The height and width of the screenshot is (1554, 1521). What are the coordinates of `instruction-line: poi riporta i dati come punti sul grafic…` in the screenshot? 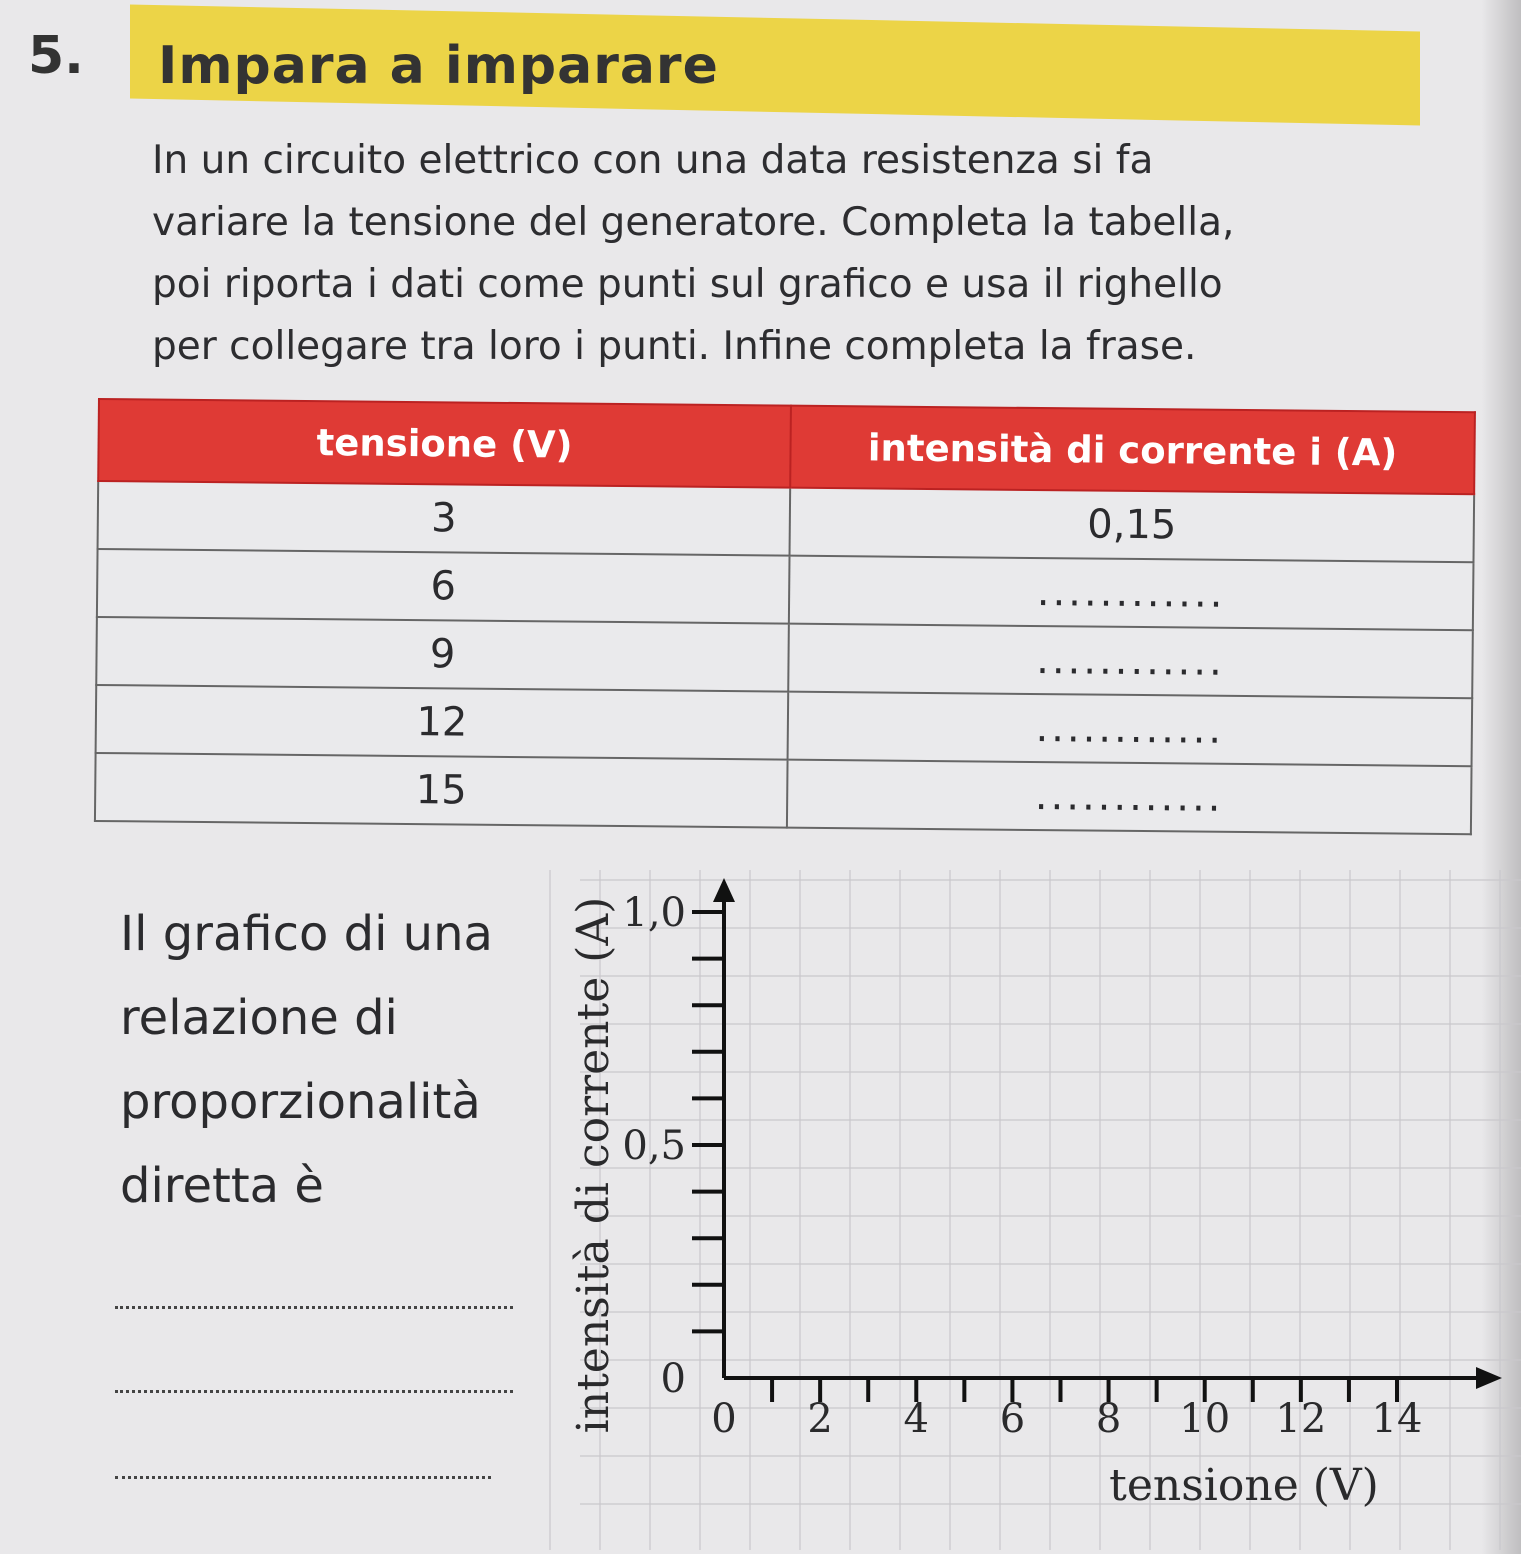 It's located at (687, 284).